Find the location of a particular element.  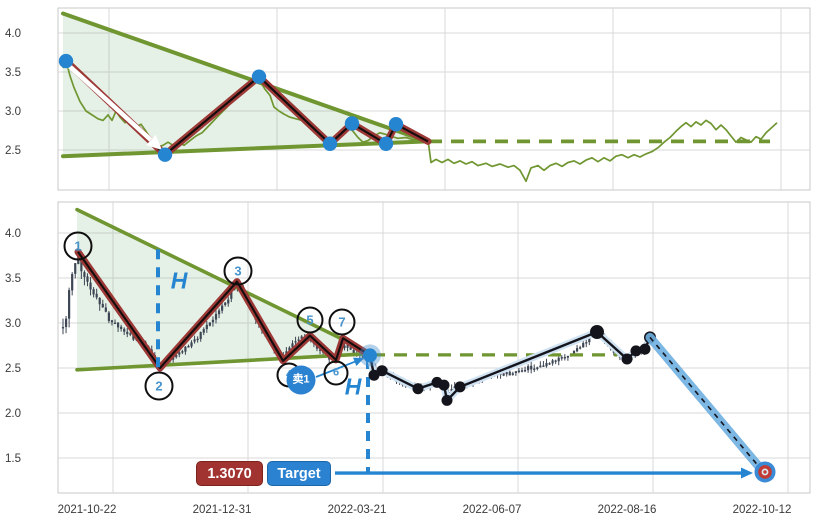

upper-trendline is located at coordinates (245, 77).